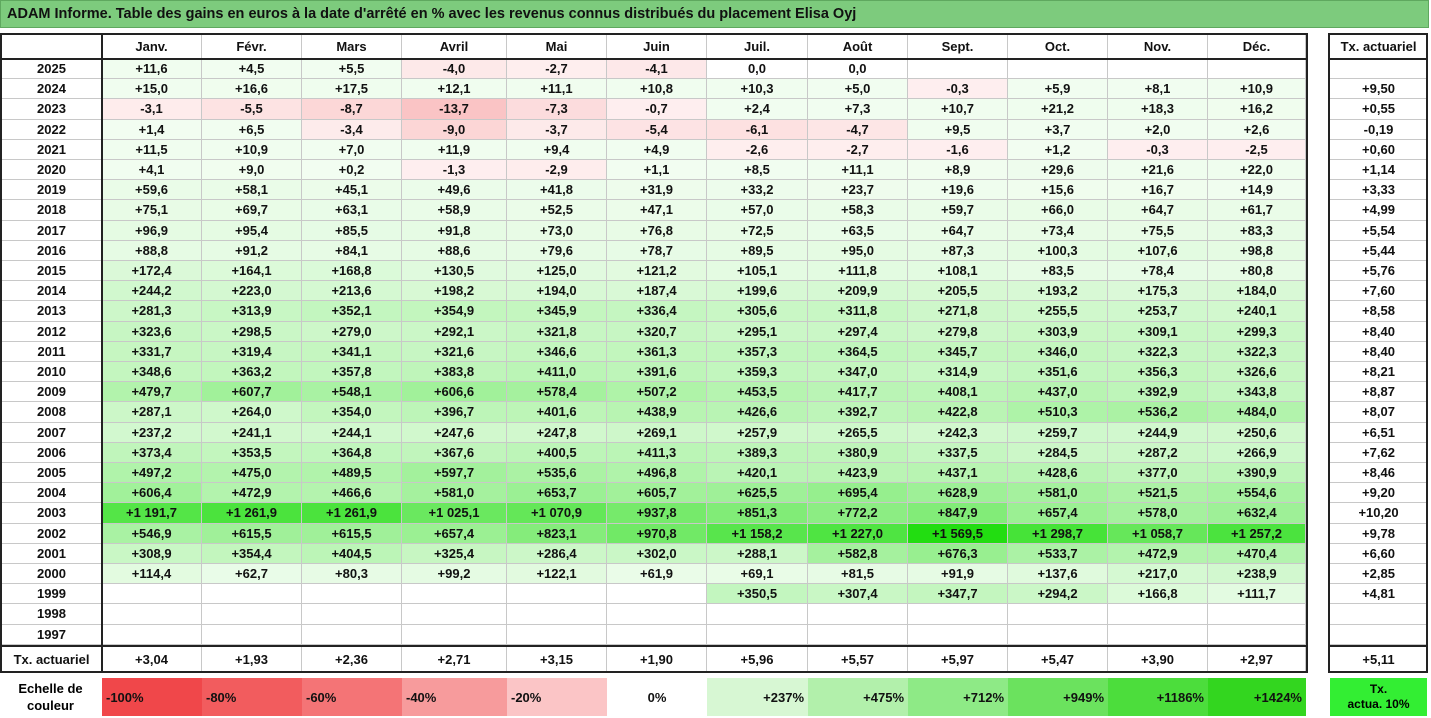 The image size is (1431, 718). Describe the element at coordinates (858, 190) in the screenshot. I see `table-cell: +23,7` at that location.